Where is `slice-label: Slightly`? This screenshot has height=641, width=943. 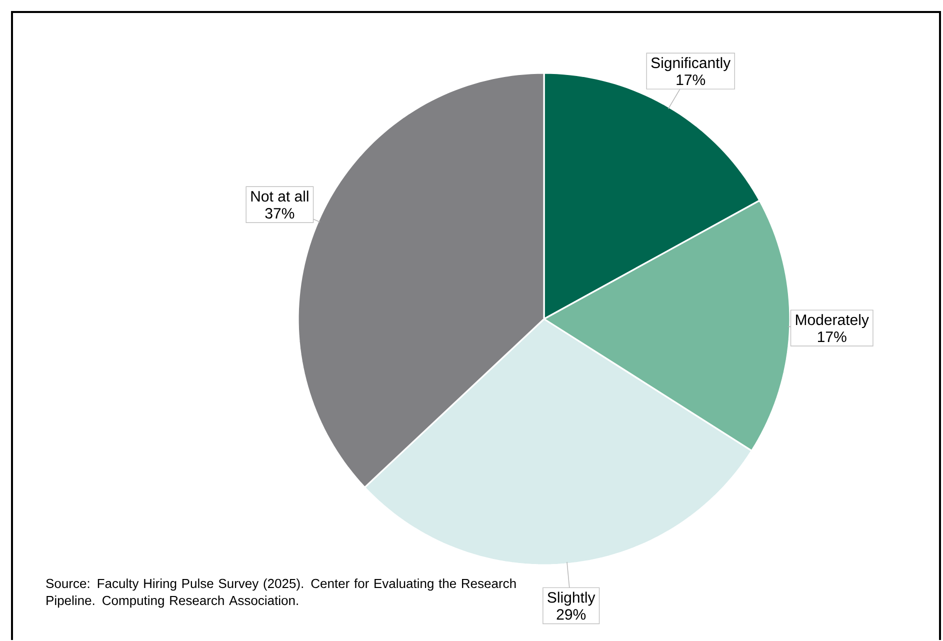
slice-label: Slightly is located at coordinates (572, 599).